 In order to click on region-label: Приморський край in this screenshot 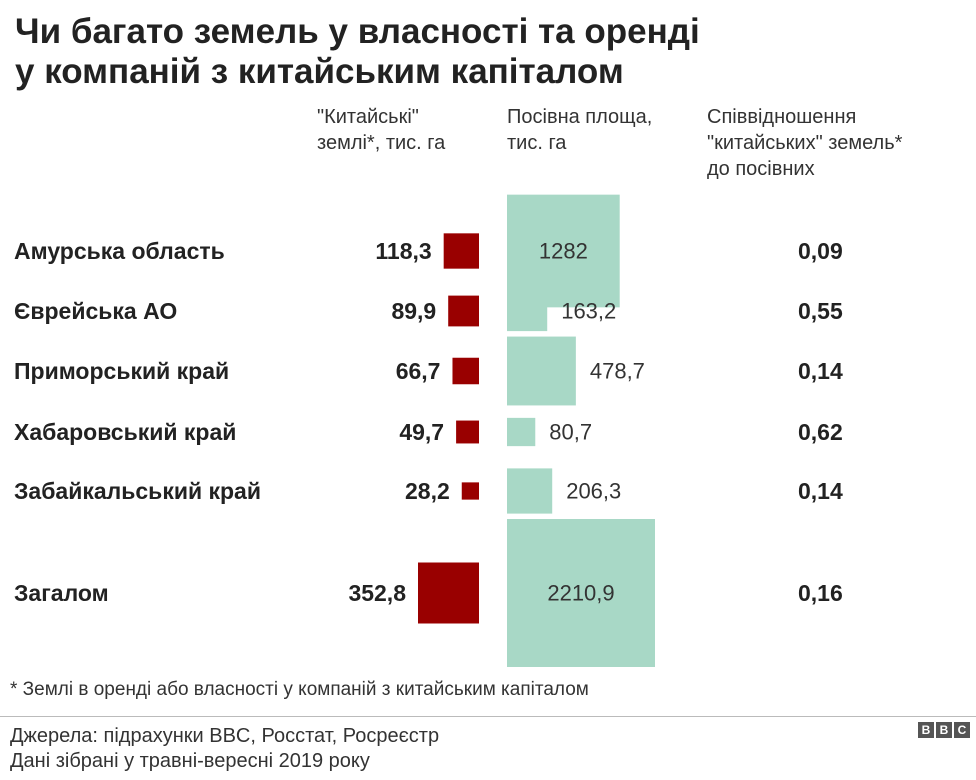, I will do `click(121, 371)`.